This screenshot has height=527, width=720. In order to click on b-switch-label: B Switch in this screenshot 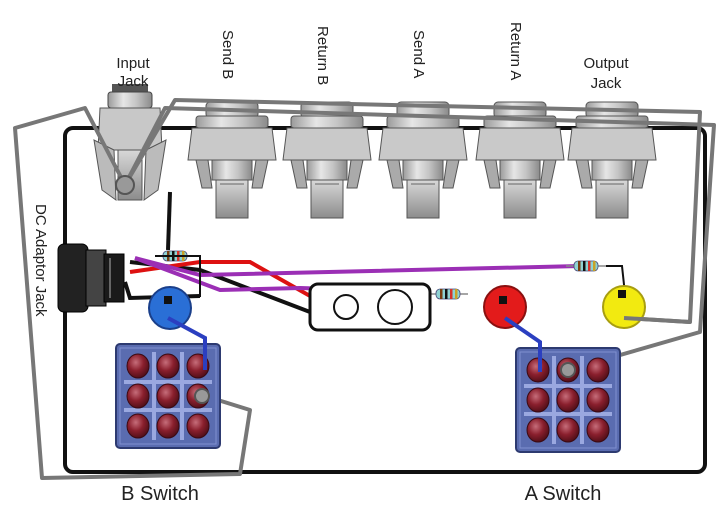, I will do `click(160, 494)`.